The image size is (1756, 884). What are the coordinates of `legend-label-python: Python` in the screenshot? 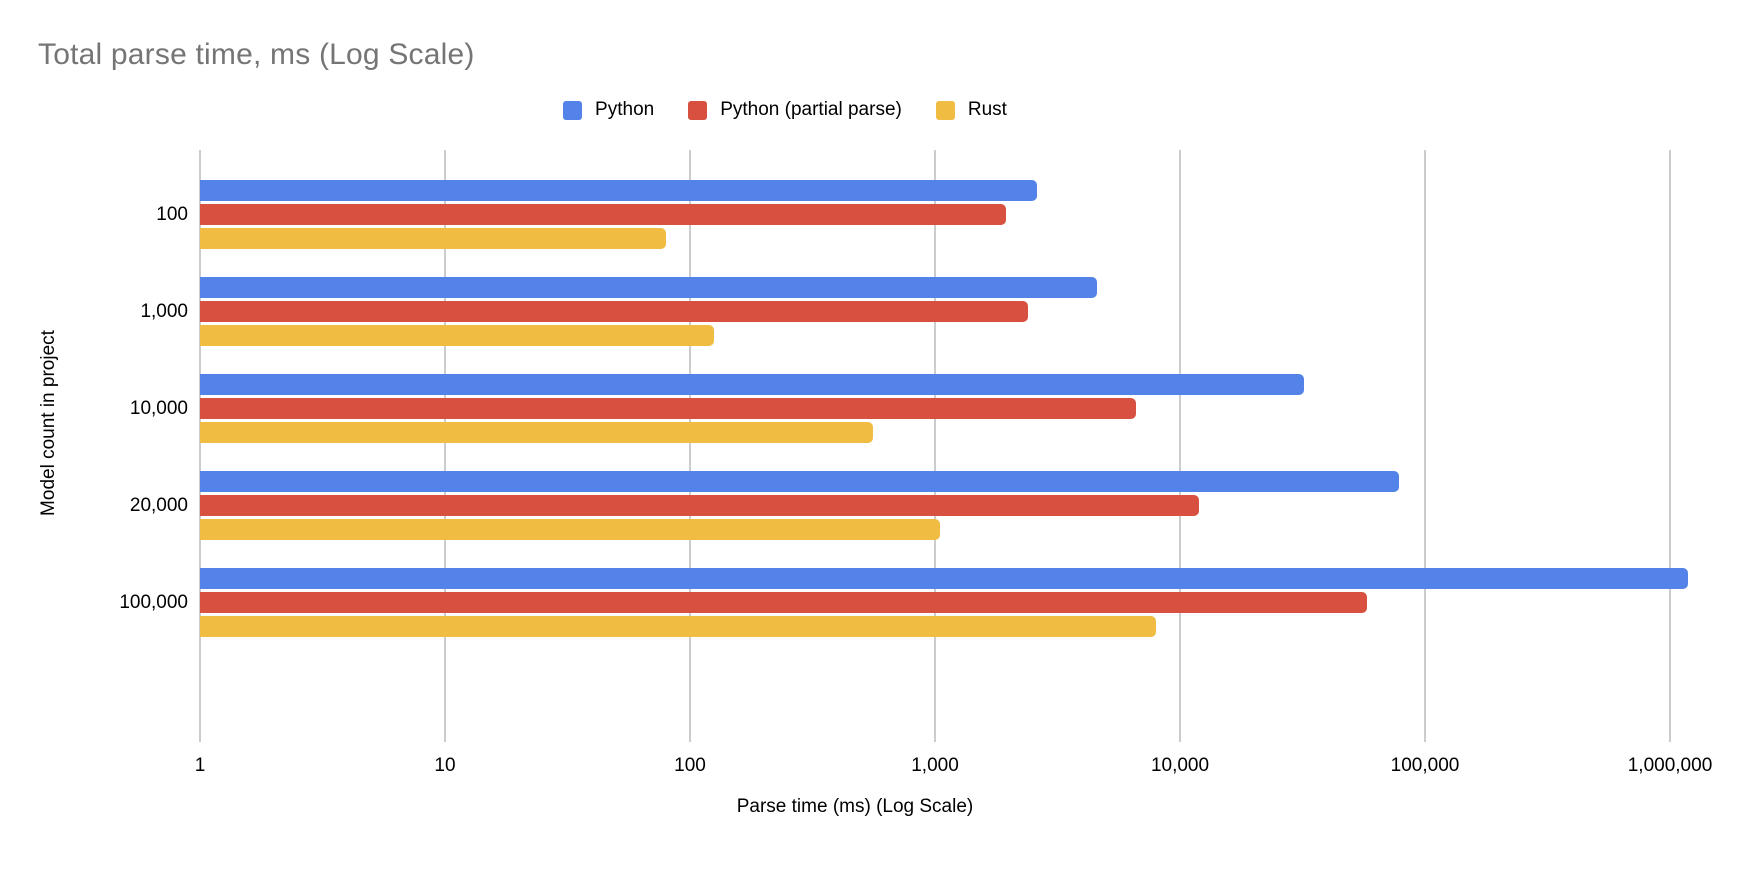 It's located at (625, 109).